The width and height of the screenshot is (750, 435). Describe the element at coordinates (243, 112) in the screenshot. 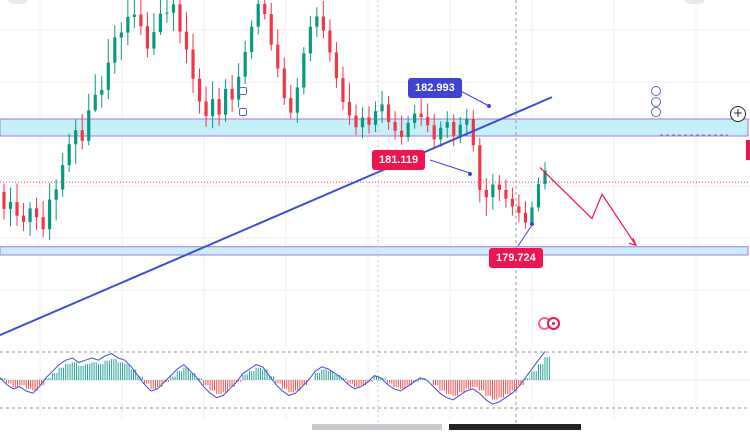

I see `zone-handle-bottom` at that location.